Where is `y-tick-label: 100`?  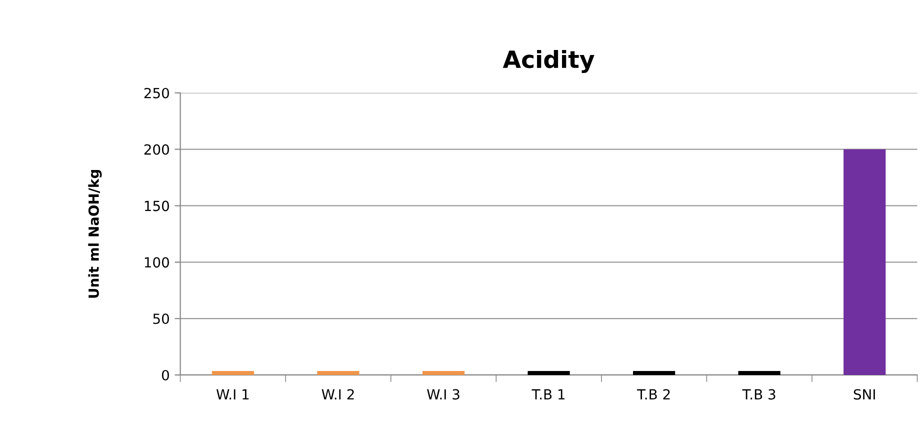
y-tick-label: 100 is located at coordinates (156, 262).